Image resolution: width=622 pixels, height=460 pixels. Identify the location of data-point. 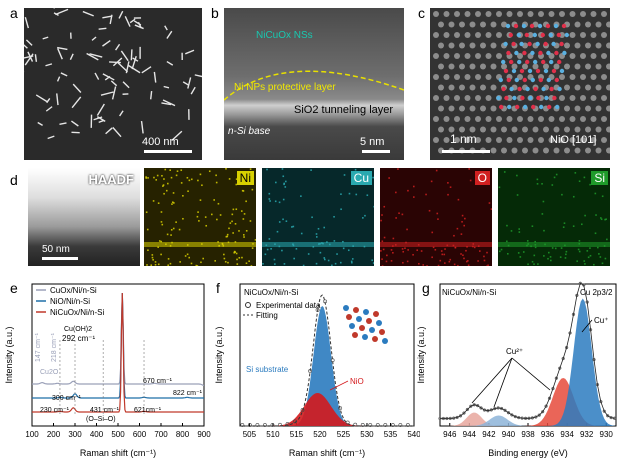
(295, 421).